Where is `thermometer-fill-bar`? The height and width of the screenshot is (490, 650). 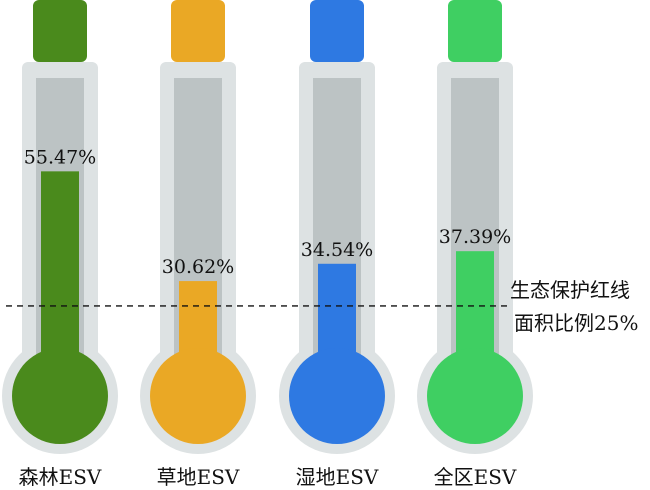 thermometer-fill-bar is located at coordinates (60, 275).